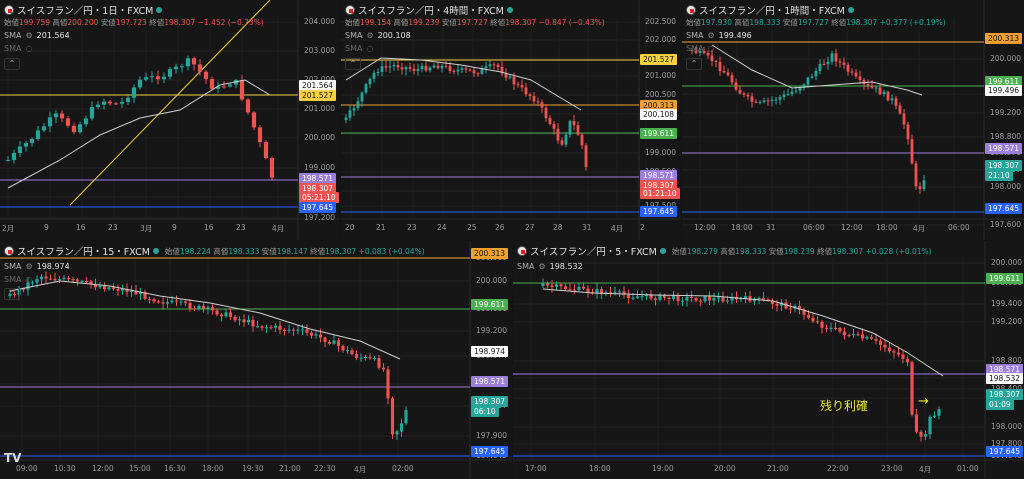  I want to click on symbol-title: スイスフラン／円・1時間・FXCM, so click(772, 11).